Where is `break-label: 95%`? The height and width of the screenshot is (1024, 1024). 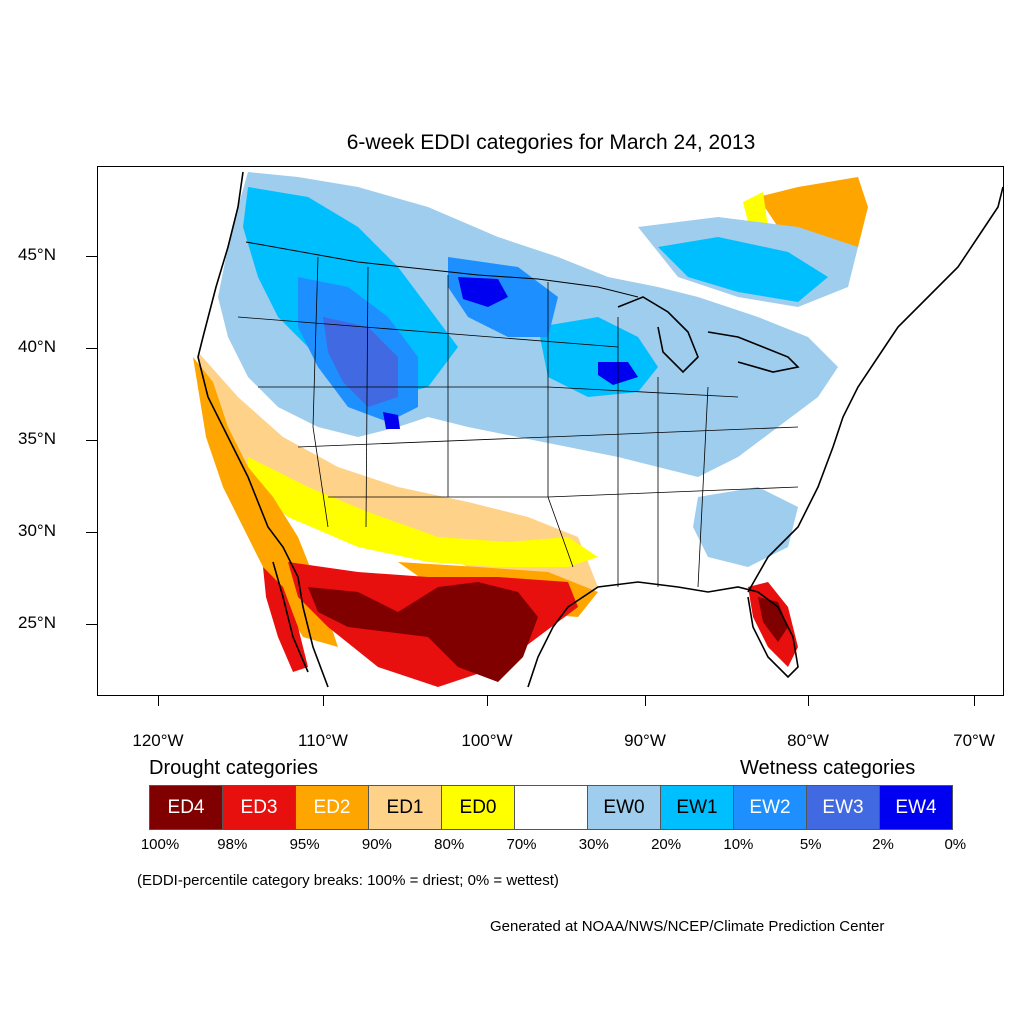 break-label: 95% is located at coordinates (304, 844).